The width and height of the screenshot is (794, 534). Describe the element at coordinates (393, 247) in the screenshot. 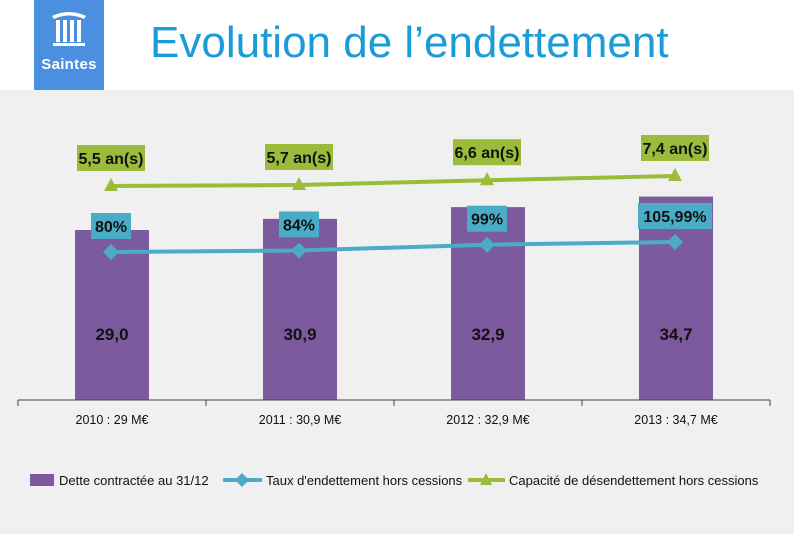

I see `taux-line` at that location.